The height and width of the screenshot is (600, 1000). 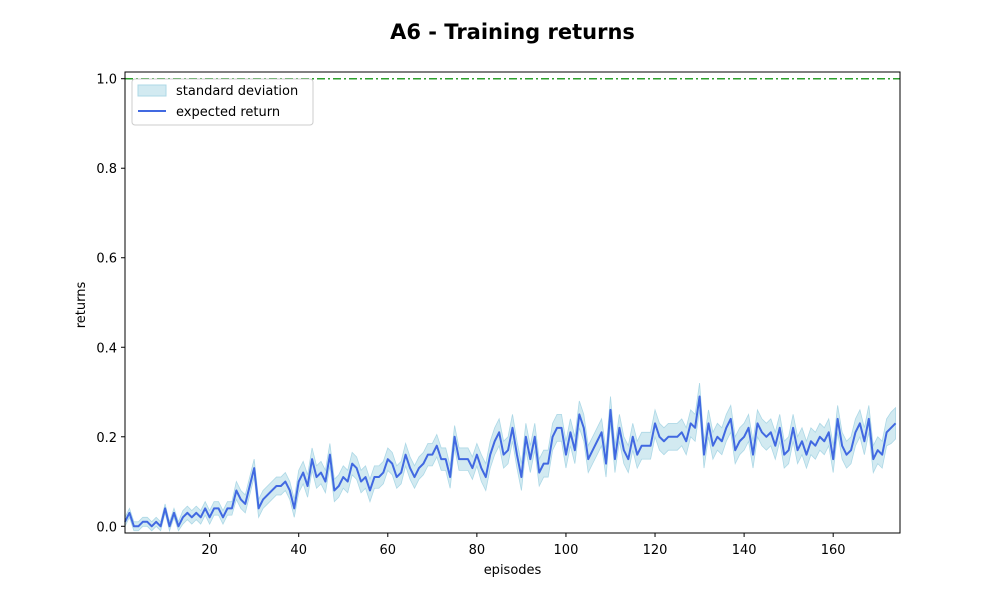 I want to click on y-axis-label: returns, so click(x=81, y=305).